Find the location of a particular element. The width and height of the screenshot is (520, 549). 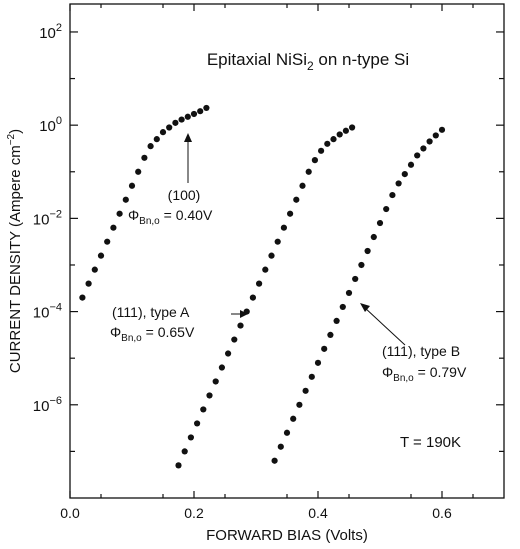

annotation-111b: (111), type B ΦBn,o = 0.79V is located at coordinates (424, 363).